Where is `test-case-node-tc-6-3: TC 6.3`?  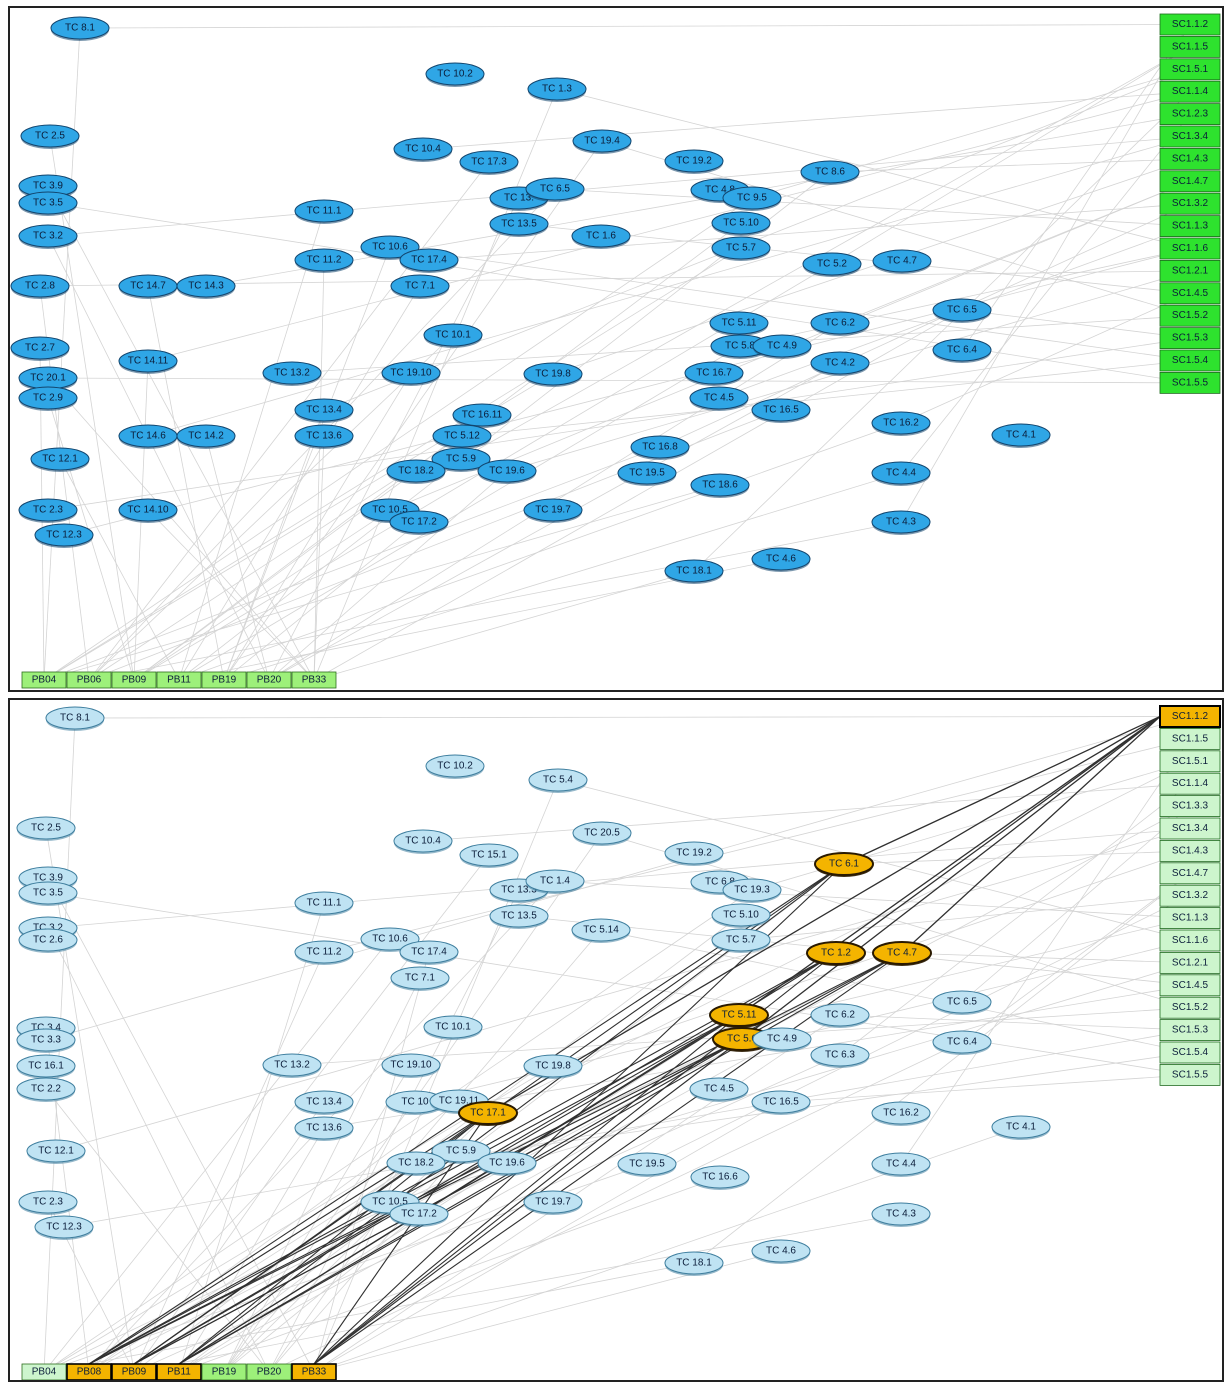 test-case-node-tc-6-3: TC 6.3 is located at coordinates (840, 1055).